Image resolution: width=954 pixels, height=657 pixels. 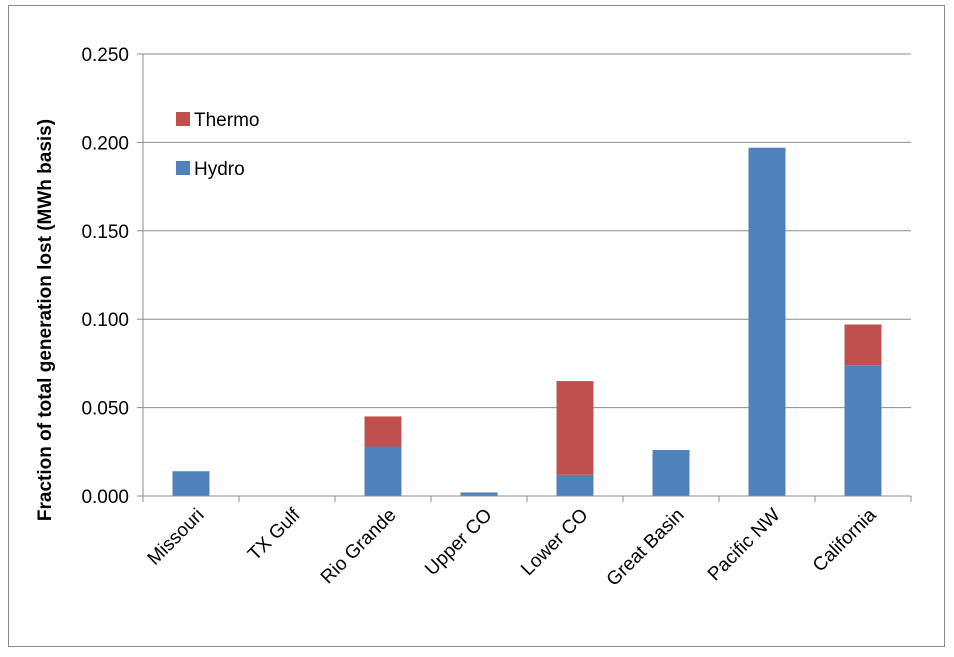 What do you see at coordinates (176, 537) in the screenshot?
I see `x-tick-label: Missouri` at bounding box center [176, 537].